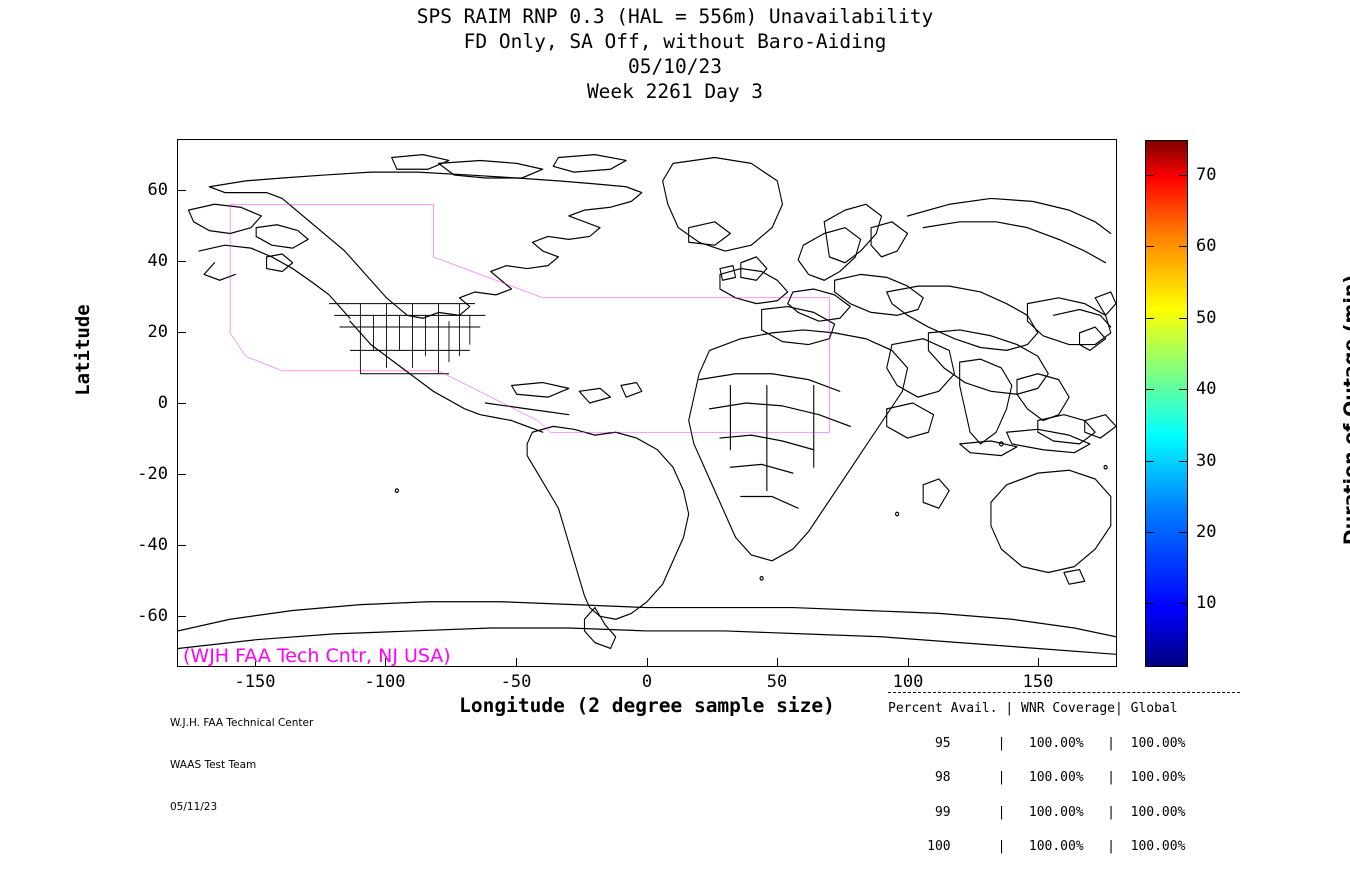 The height and width of the screenshot is (877, 1350). Describe the element at coordinates (1183, 175) in the screenshot. I see `colorbar-tick-mark-70-right` at that location.